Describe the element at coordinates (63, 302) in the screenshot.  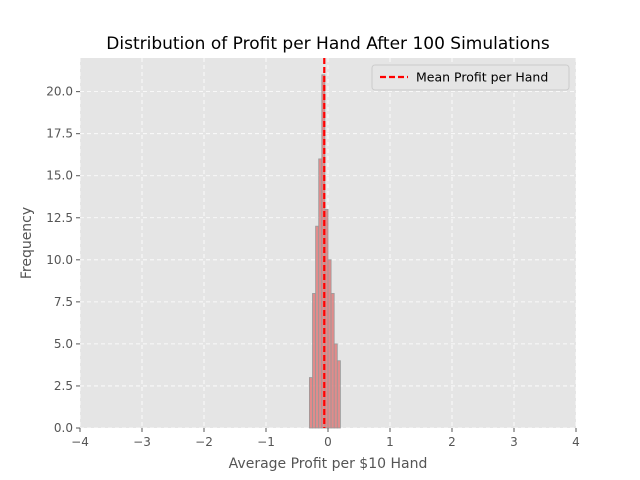
I see `y-tick-label: 7.5` at that location.